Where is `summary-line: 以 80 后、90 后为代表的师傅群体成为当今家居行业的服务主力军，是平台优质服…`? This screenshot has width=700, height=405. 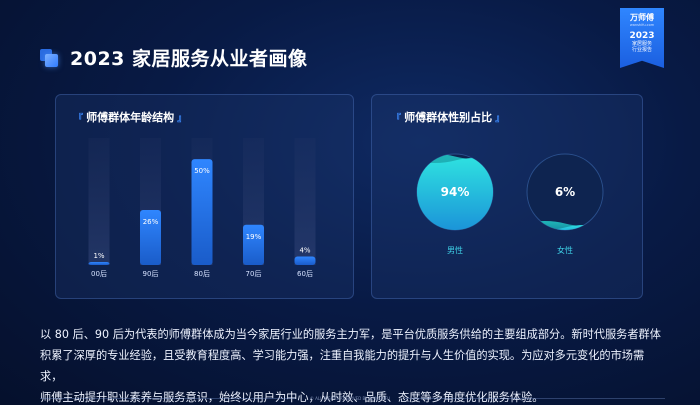
summary-line: 以 80 后、90 后为代表的师傅群体成为当今家居行业的服务主力军，是平台优质服… is located at coordinates (350, 334).